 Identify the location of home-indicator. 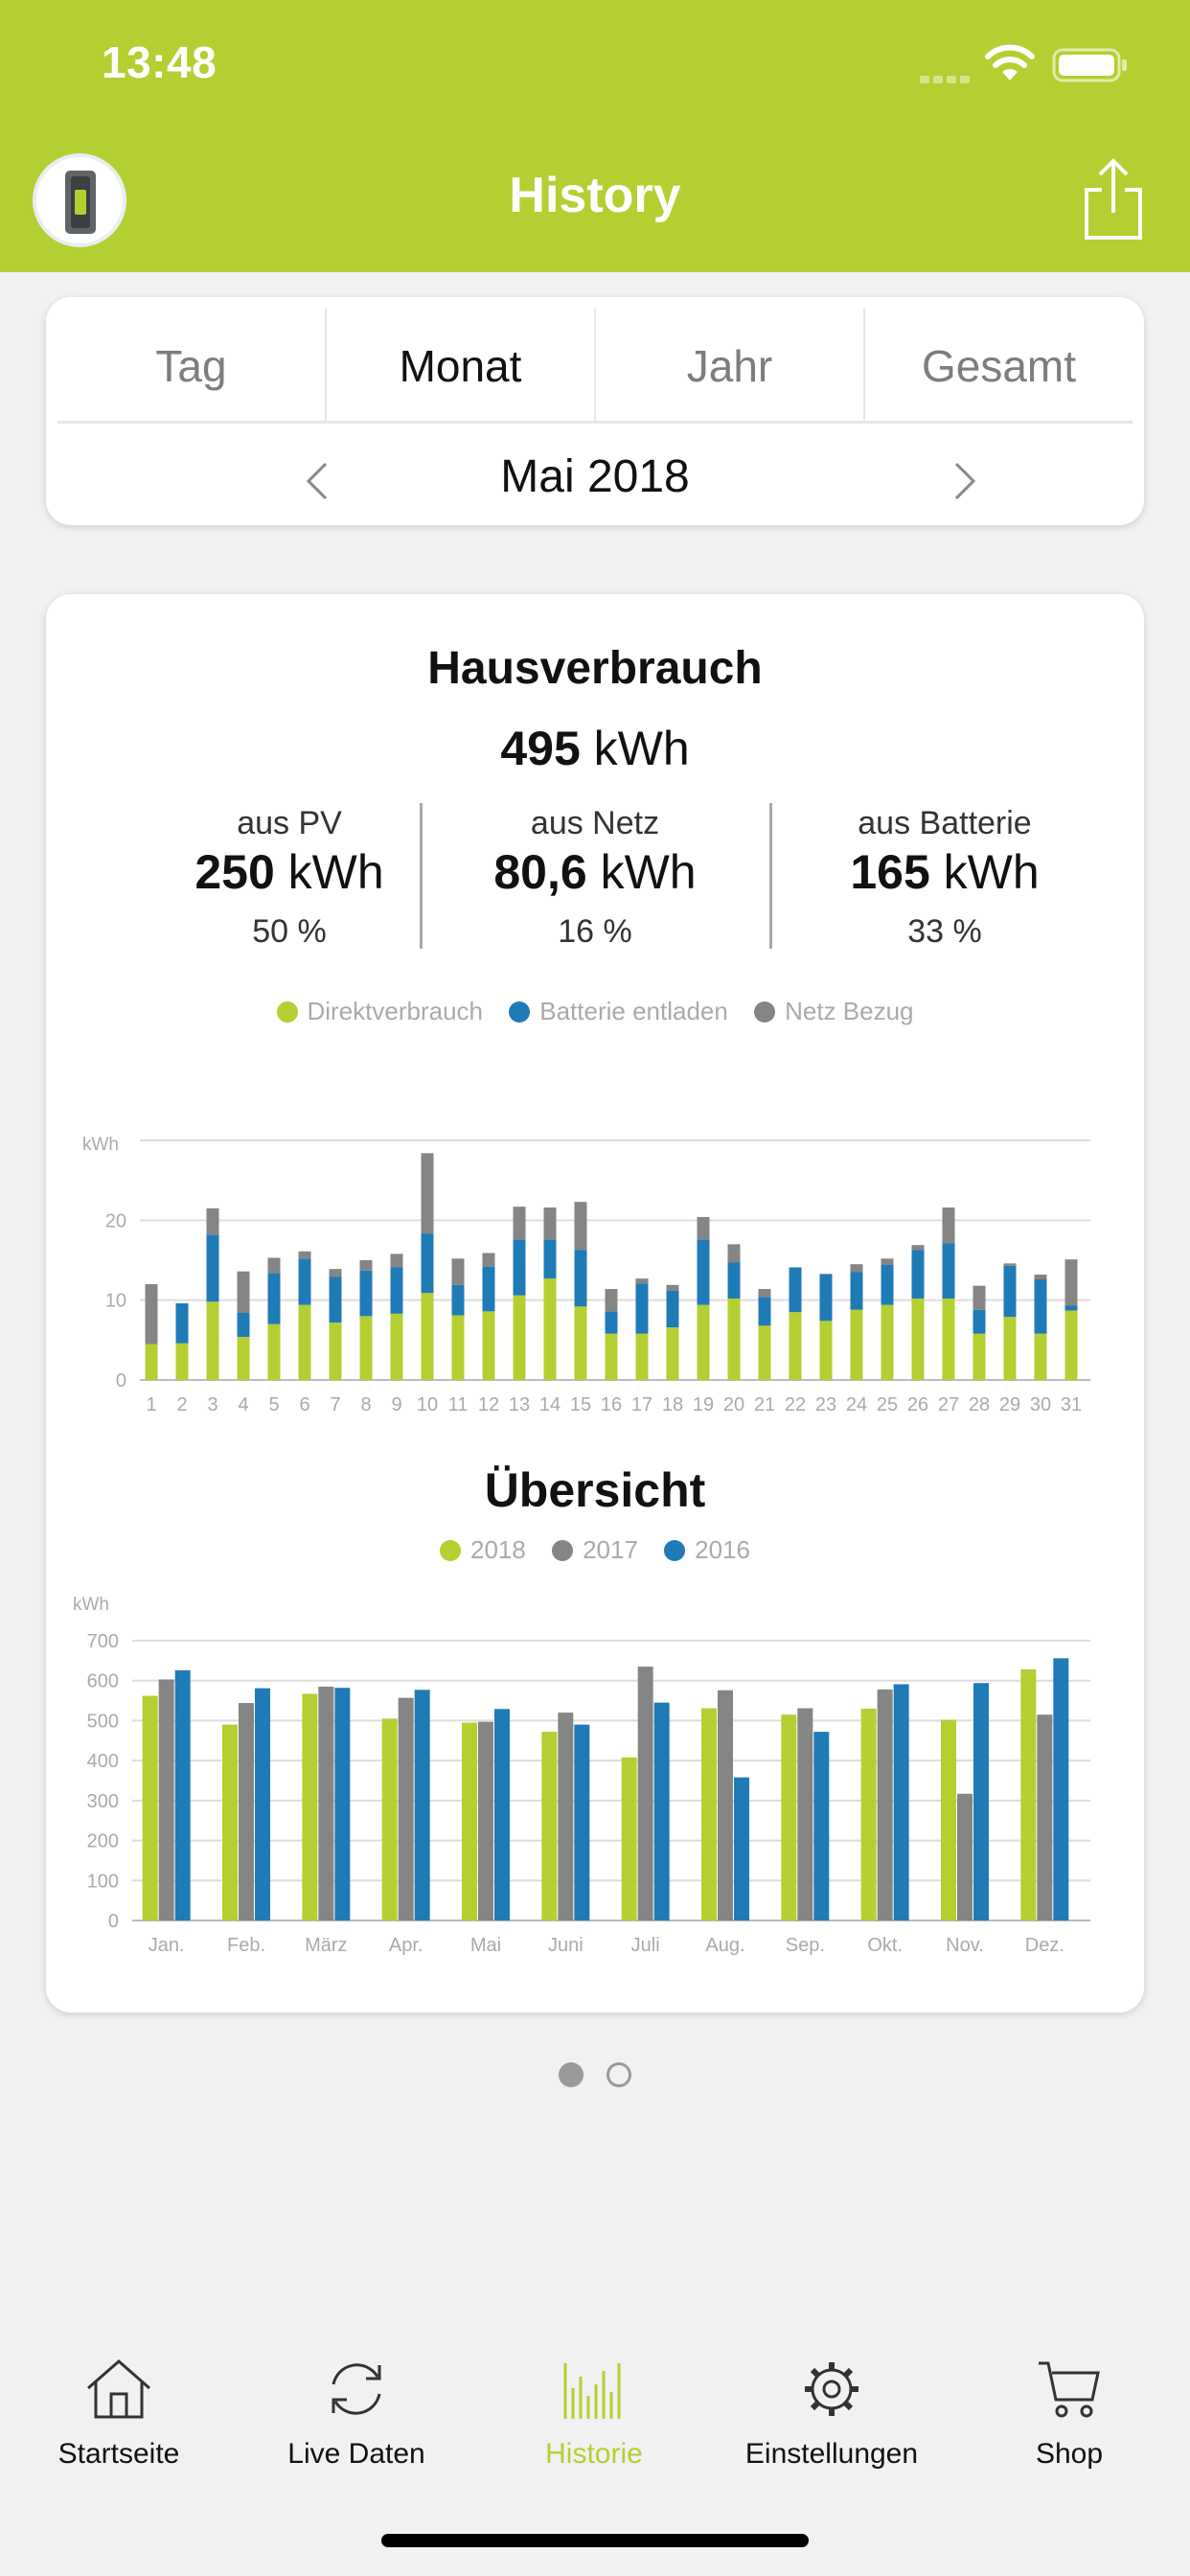
(595, 2540).